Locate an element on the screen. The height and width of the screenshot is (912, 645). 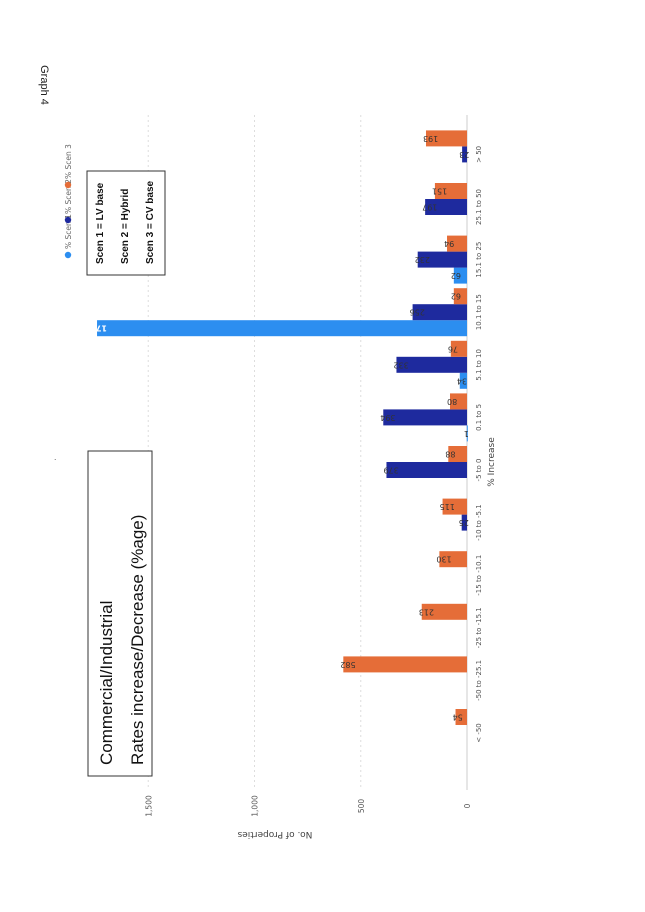
data-label-3-10: 151 is located at coordinates (439, 191).